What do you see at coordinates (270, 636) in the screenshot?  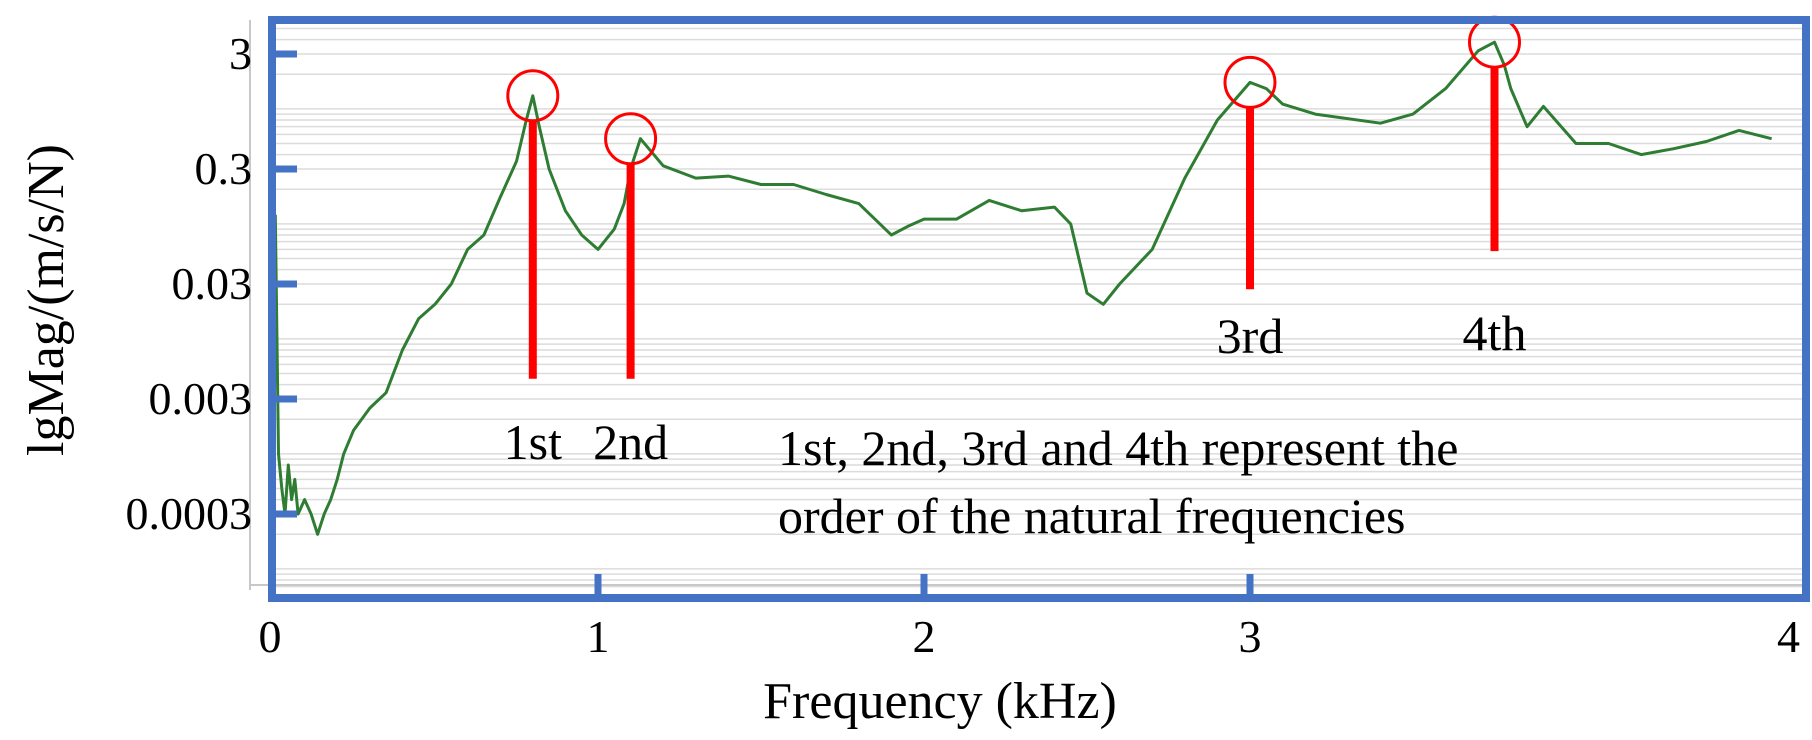 I see `x-tick-label: 0` at bounding box center [270, 636].